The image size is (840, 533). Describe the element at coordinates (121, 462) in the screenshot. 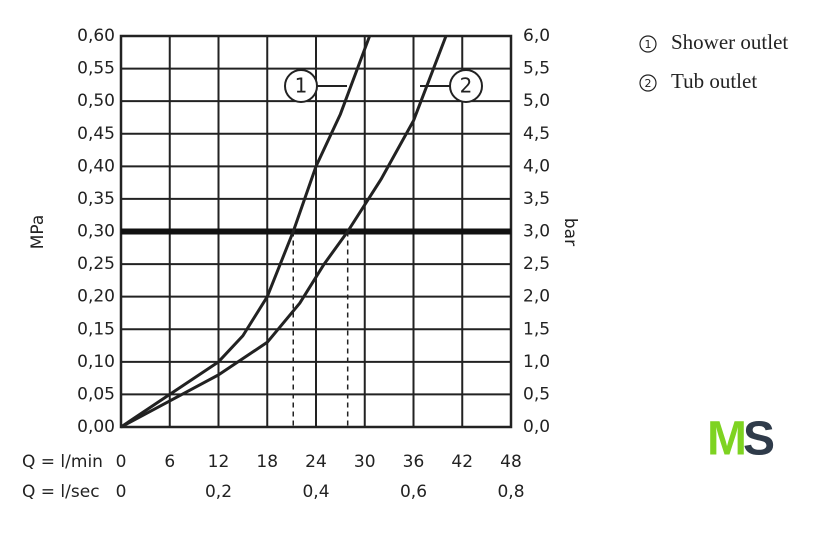

I see `x-tick-label: 0` at that location.